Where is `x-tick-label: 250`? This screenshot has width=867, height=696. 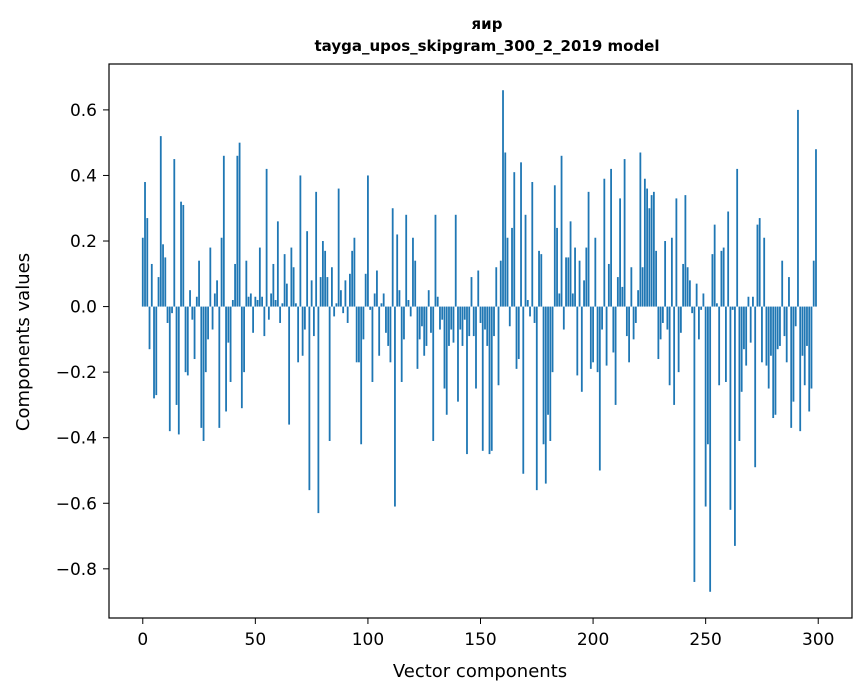
x-tick-label: 250 is located at coordinates (705, 640).